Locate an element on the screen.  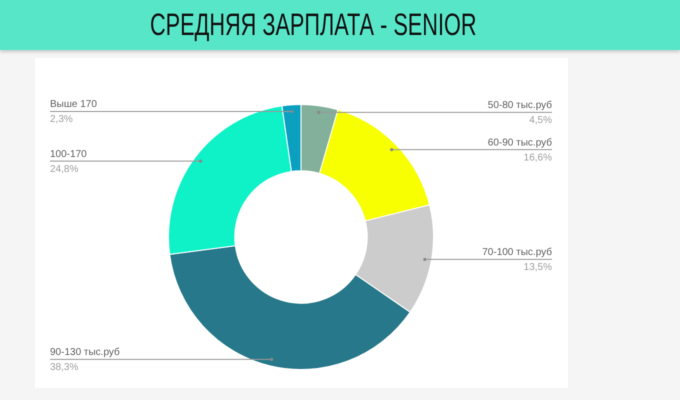
data-label: 2,3% is located at coordinates (61, 120).